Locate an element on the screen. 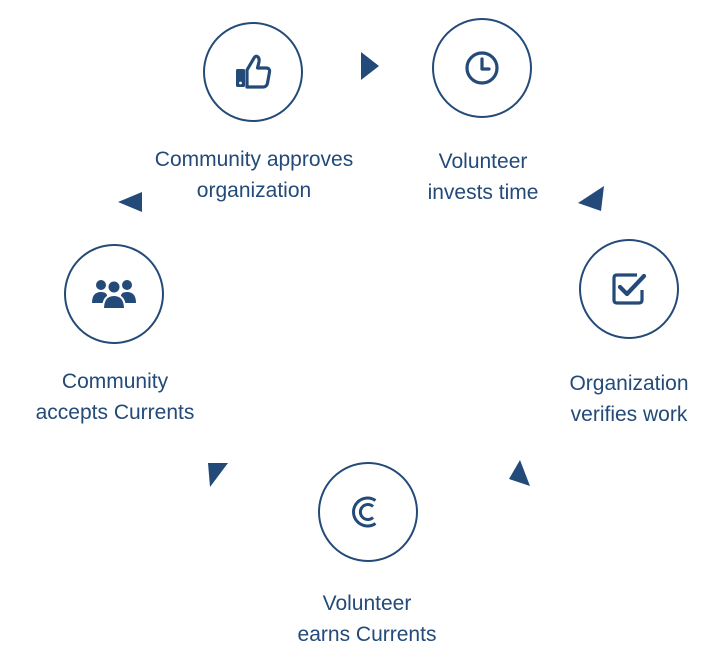 The image size is (719, 659). earn-label-line-1: Volunteer is located at coordinates (367, 603).